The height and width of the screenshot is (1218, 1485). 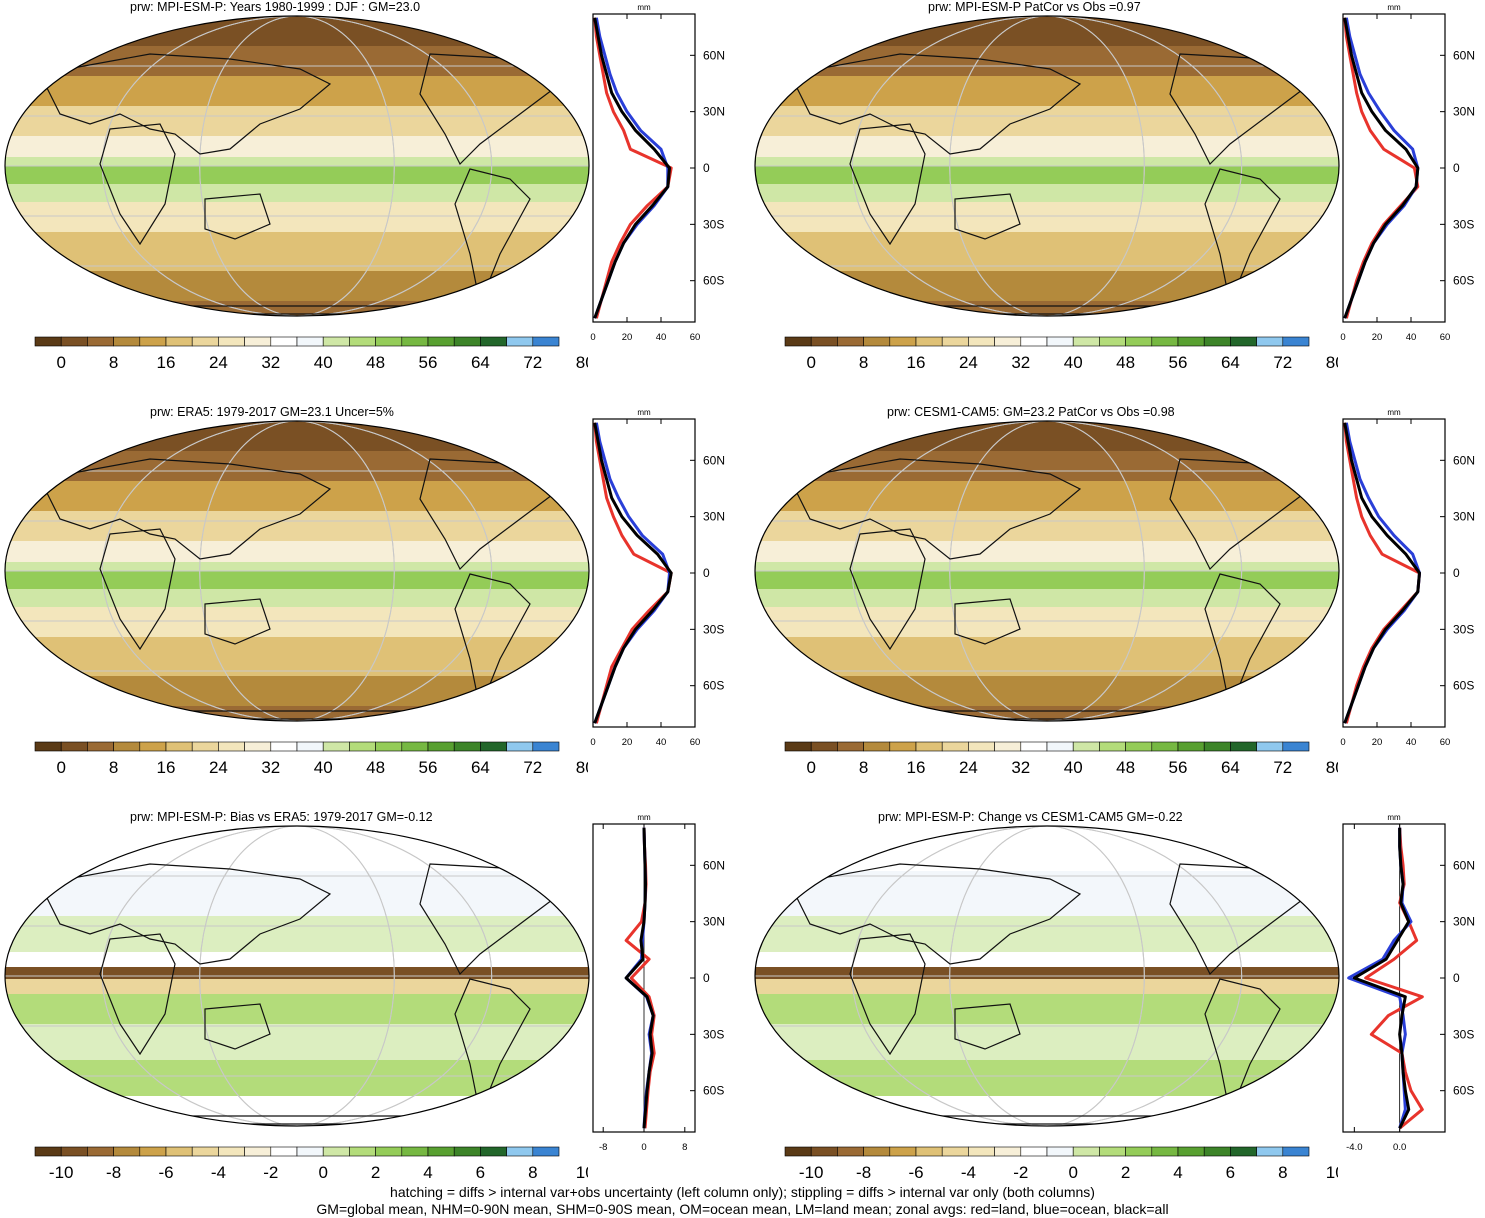 I want to click on panel-title: prw: ERA5: 1979-2017 GM=23.1 Uncer=5%, so click(x=272, y=412).